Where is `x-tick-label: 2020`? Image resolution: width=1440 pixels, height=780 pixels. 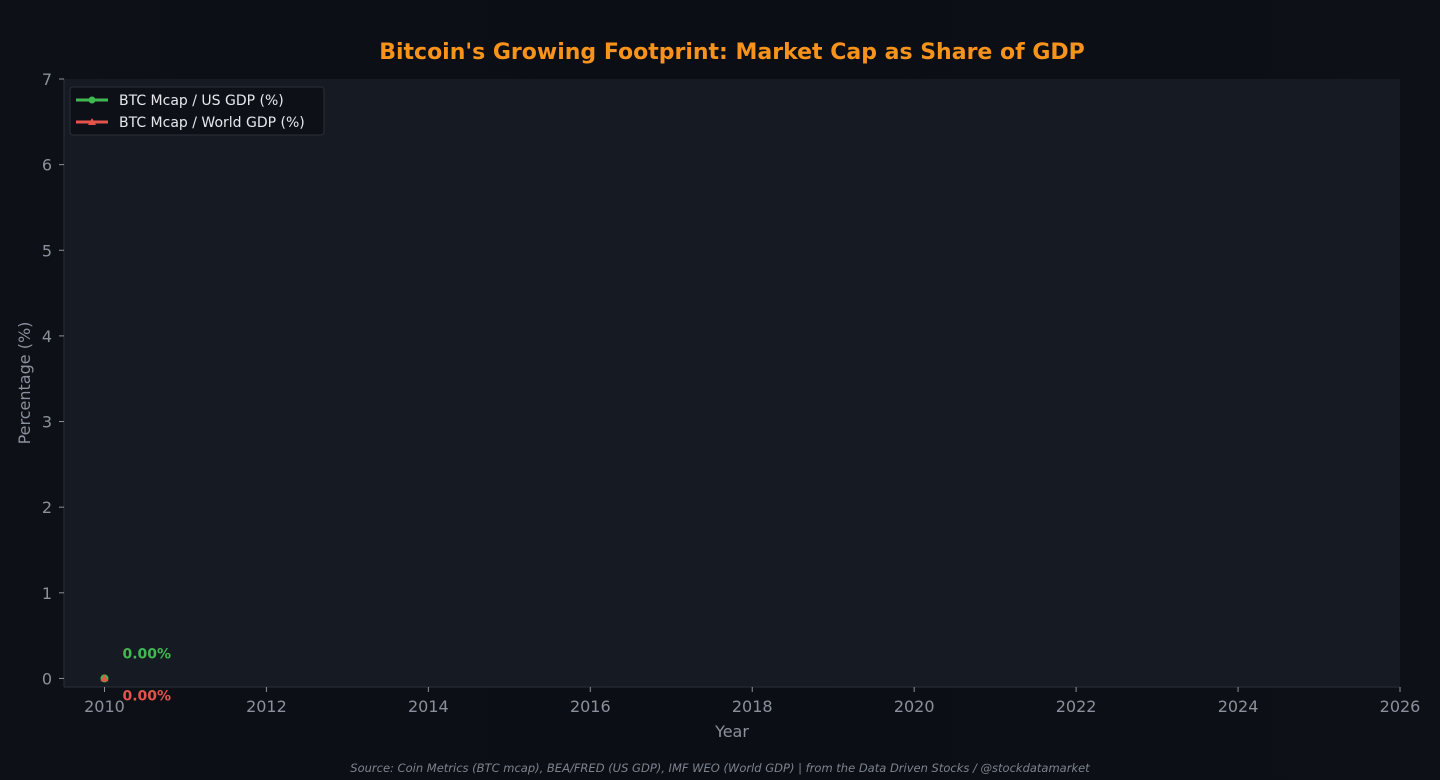
x-tick-label: 2020 is located at coordinates (914, 706).